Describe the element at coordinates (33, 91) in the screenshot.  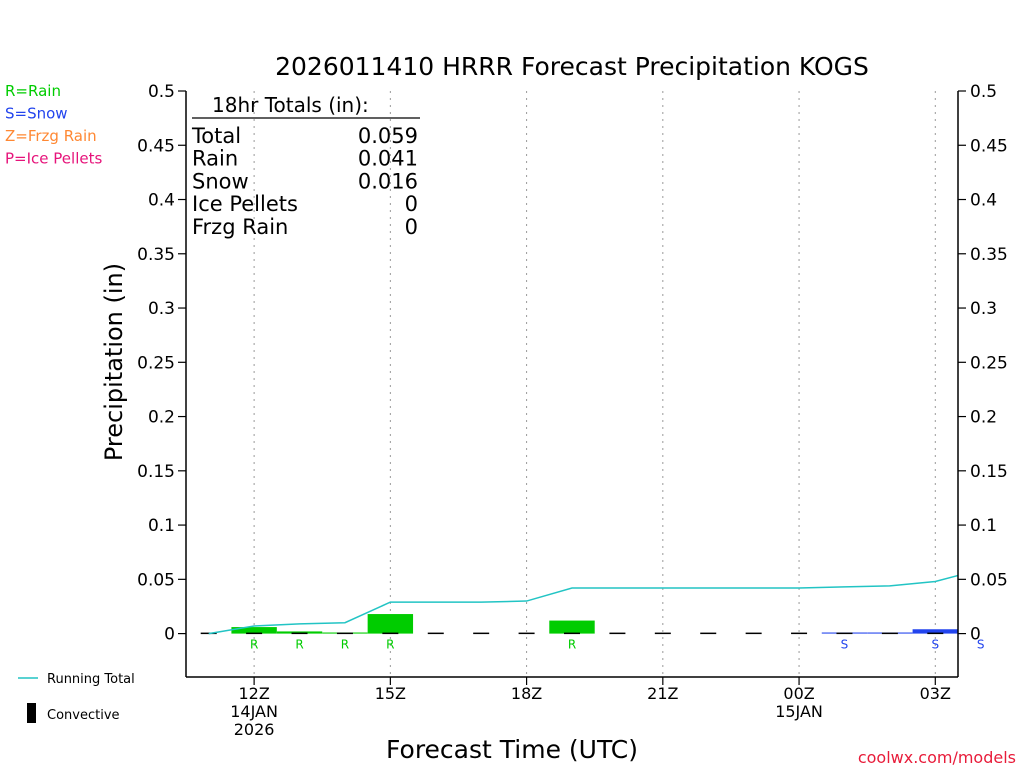
I see `ptype-legend-item: R=Rain` at that location.